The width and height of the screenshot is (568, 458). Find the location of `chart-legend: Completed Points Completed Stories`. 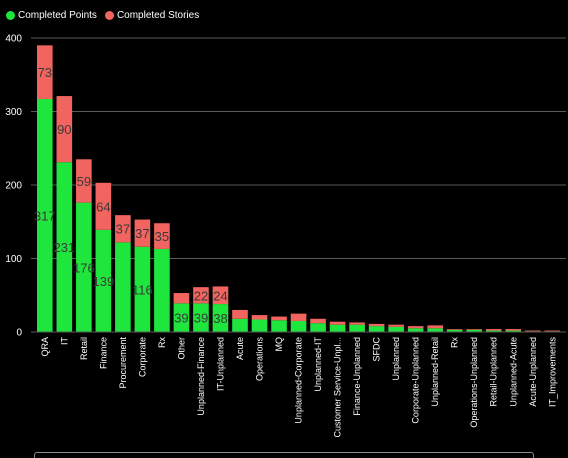

chart-legend: Completed Points Completed Stories is located at coordinates (102, 15).